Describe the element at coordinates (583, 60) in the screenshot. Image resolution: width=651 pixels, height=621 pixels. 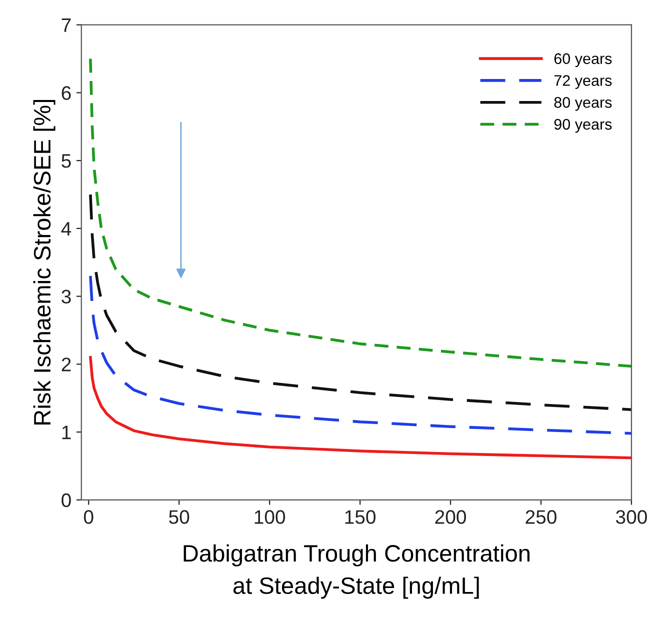
I see `legend-label: 60 years` at that location.